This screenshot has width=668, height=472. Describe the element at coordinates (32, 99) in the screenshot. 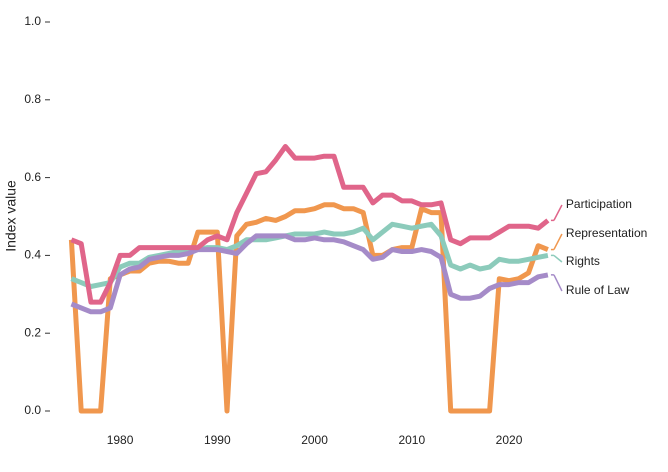

I see `y-tick-label: 0.8` at that location.